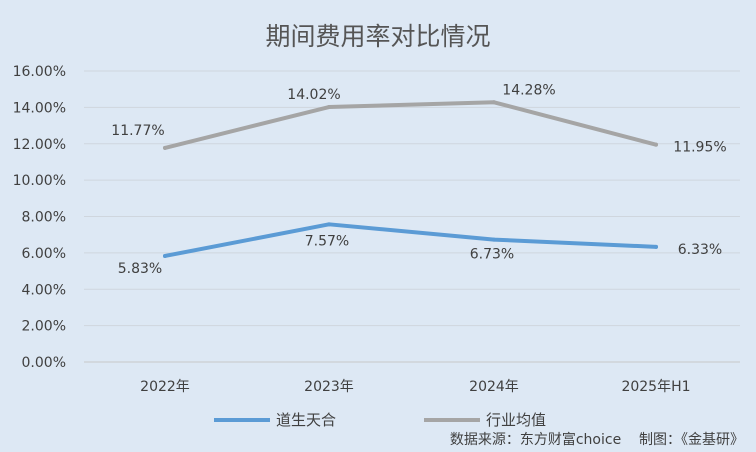 The width and height of the screenshot is (756, 452). I want to click on legend-label-series-1: 道生天合, so click(306, 420).